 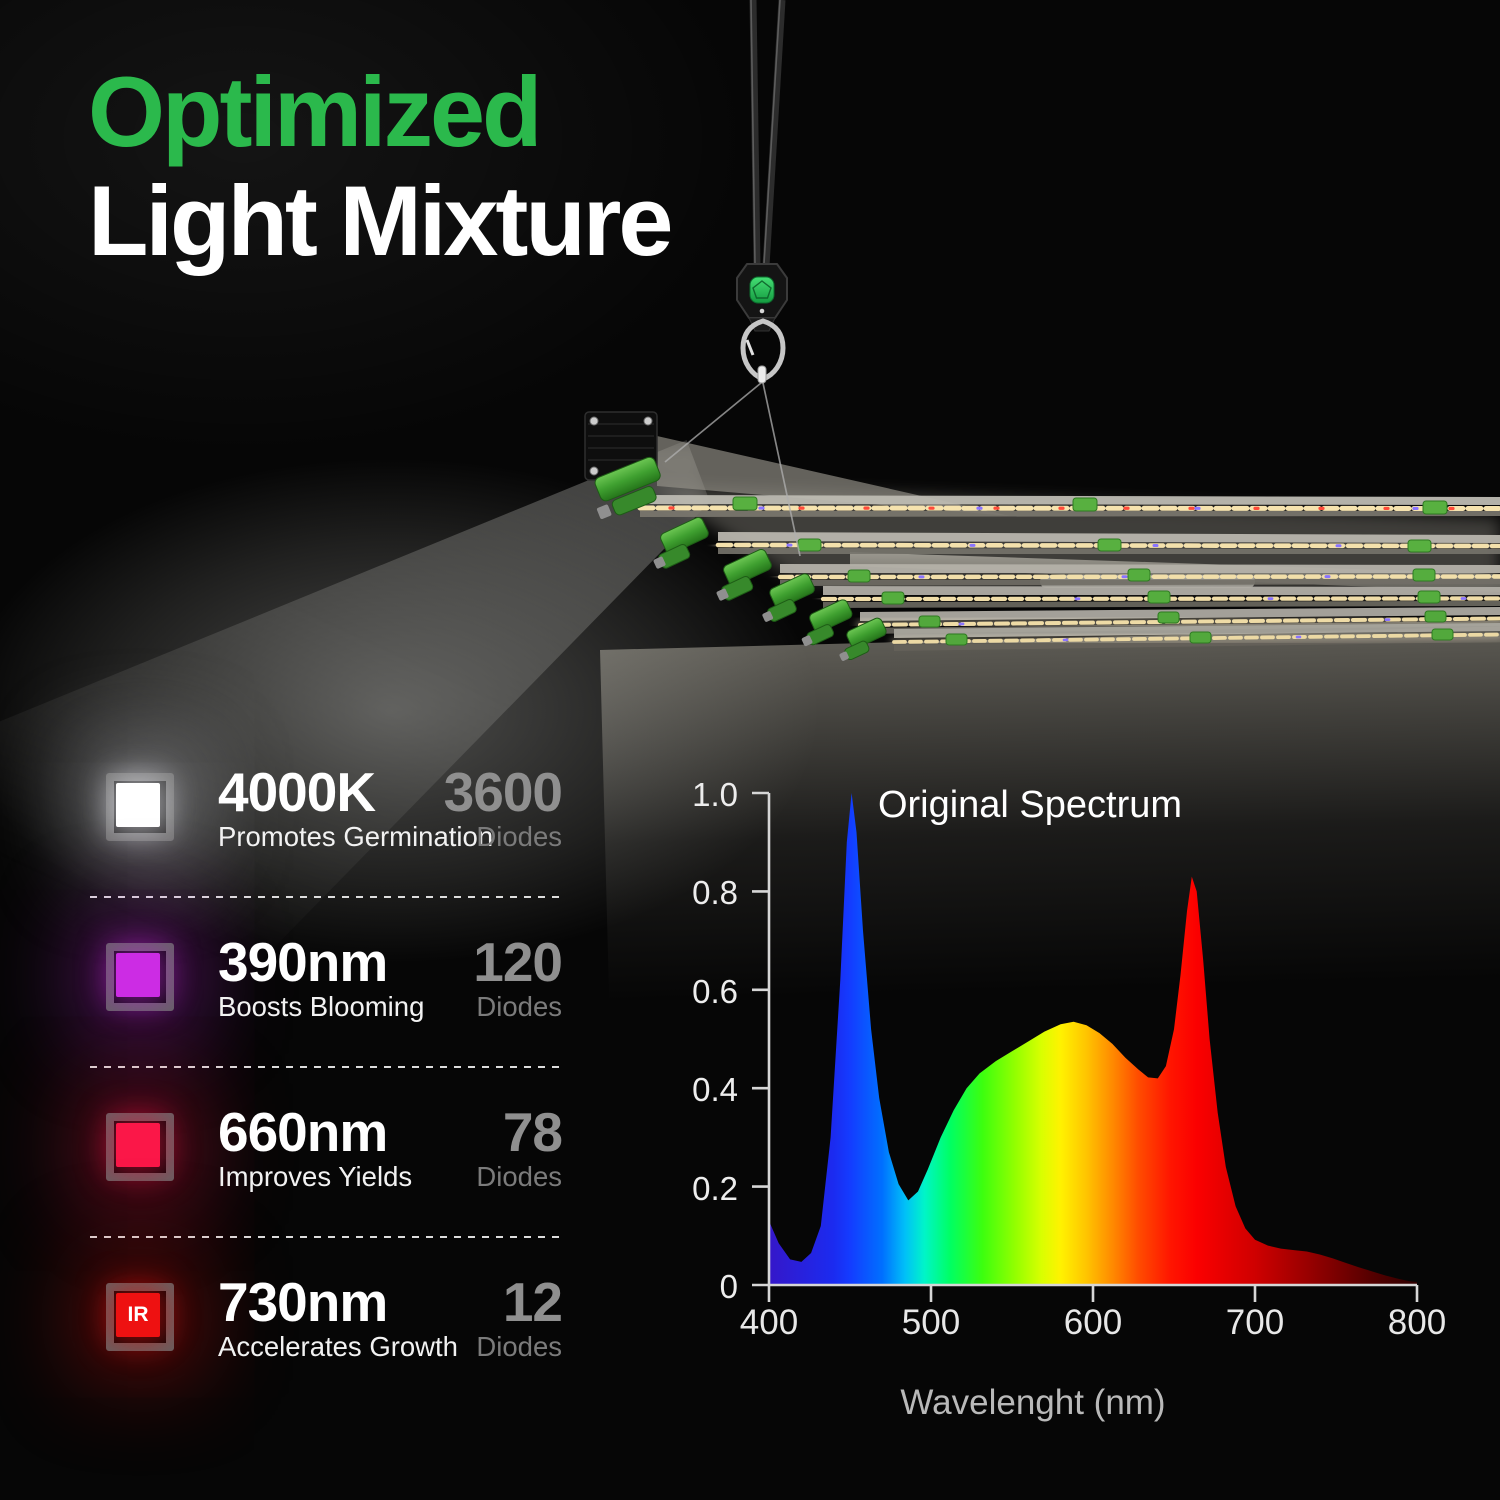 I want to click on x-tick-label: 600, so click(x=1093, y=1322).